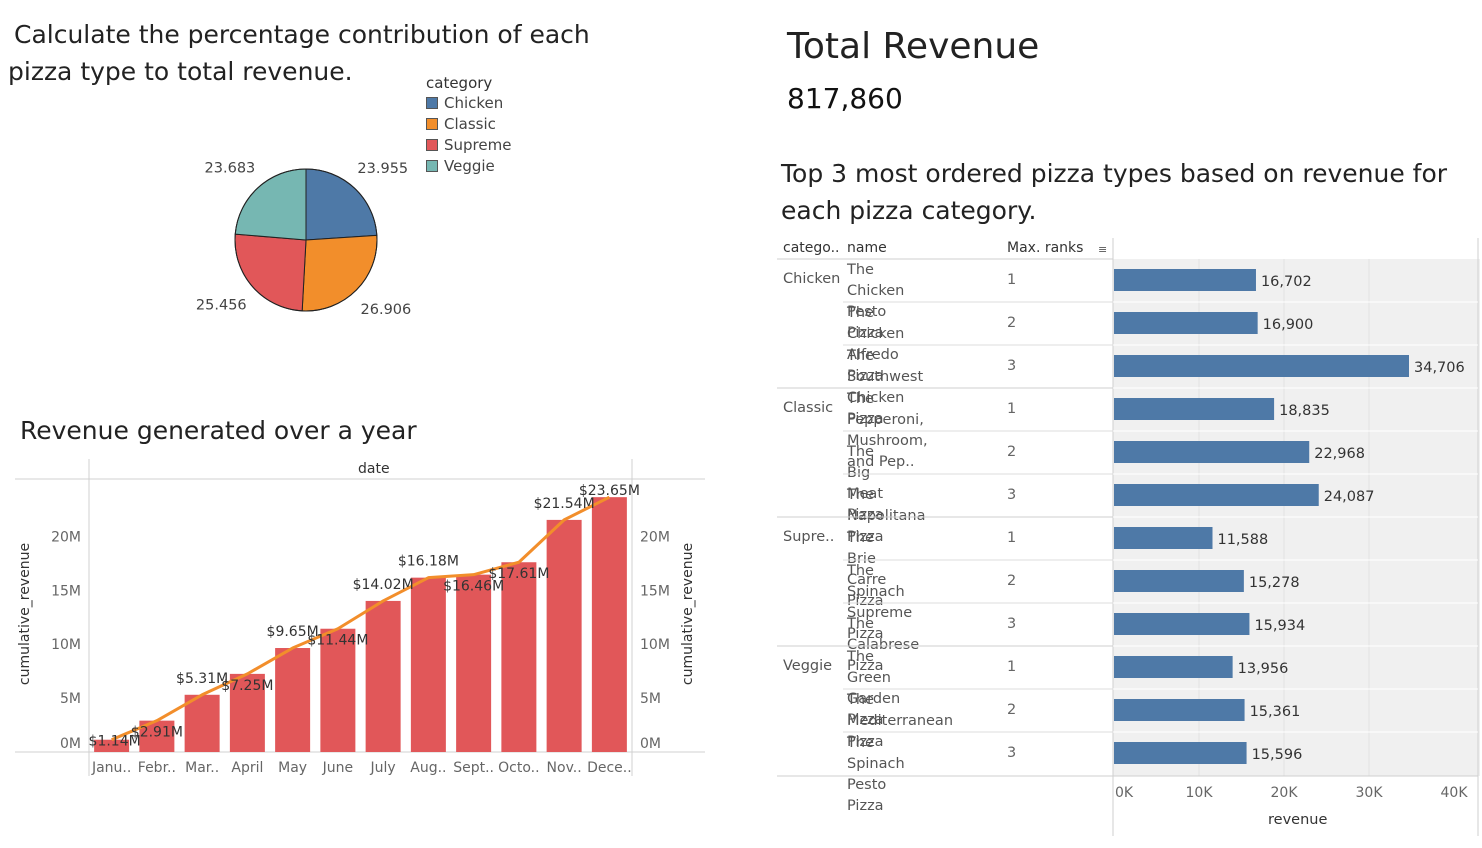 The height and width of the screenshot is (848, 1482). I want to click on category-label: Chicken, so click(812, 279).